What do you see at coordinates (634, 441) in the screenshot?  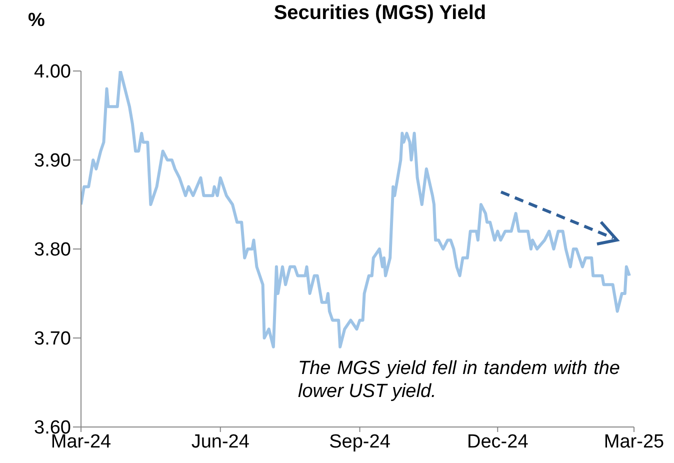 I see `x-tick-label: Mar-25` at bounding box center [634, 441].